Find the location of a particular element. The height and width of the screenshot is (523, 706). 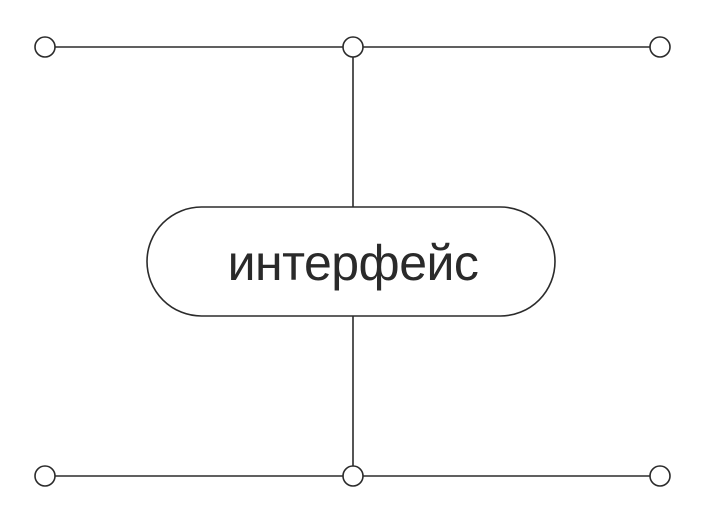

central-node: интерфейс is located at coordinates (351, 261).